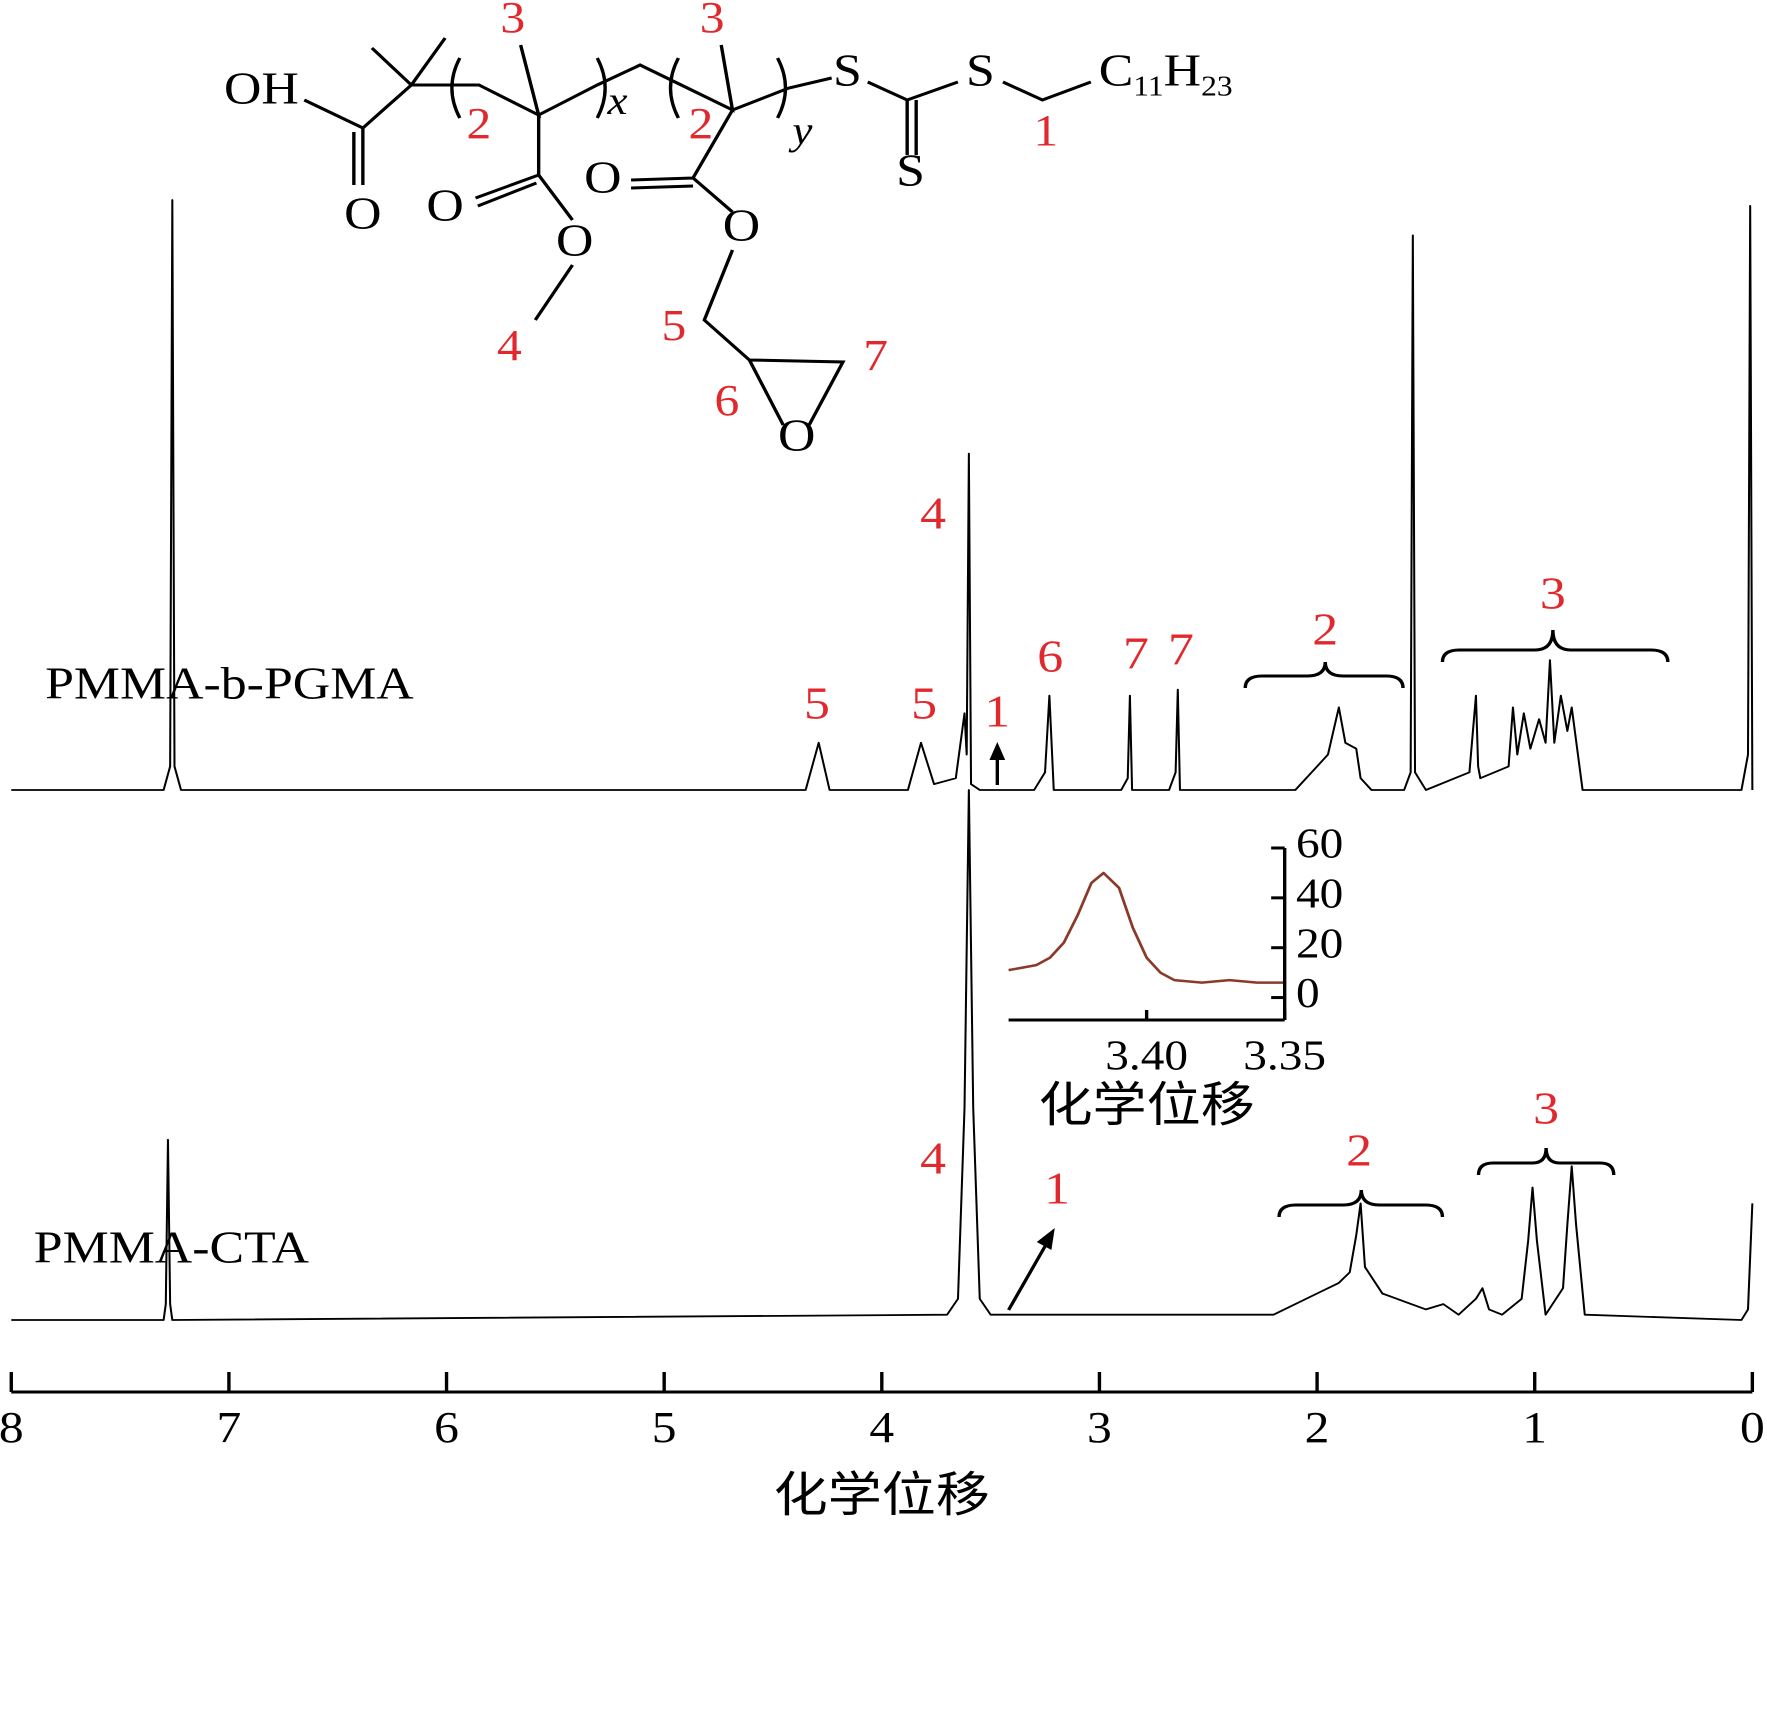  What do you see at coordinates (1146, 1055) in the screenshot?
I see `x-tick-label: 3.40` at bounding box center [1146, 1055].